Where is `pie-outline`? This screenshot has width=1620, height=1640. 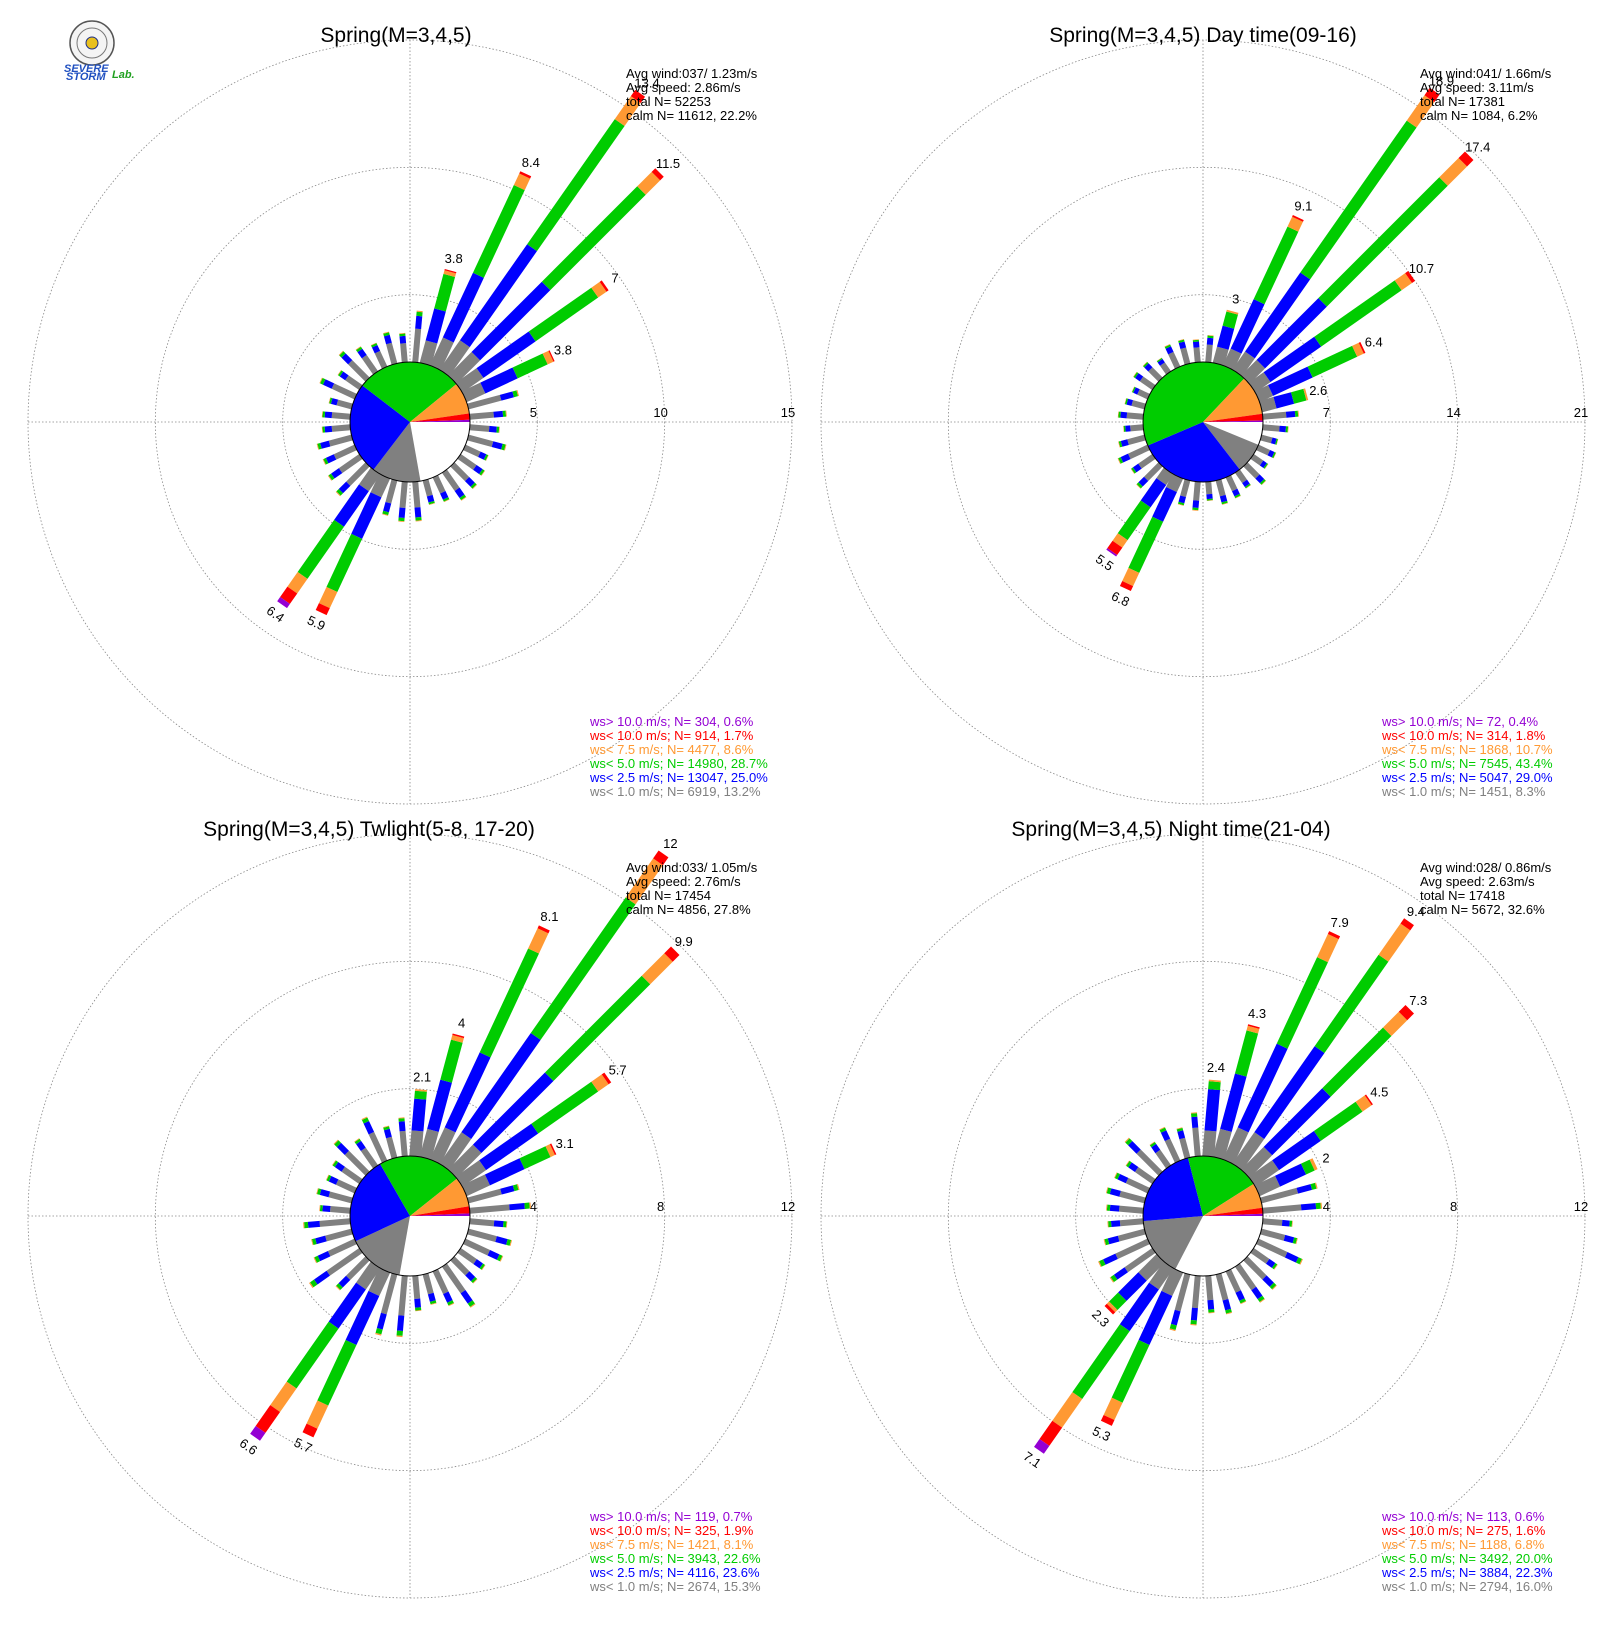
pie-outline is located at coordinates (410, 1216).